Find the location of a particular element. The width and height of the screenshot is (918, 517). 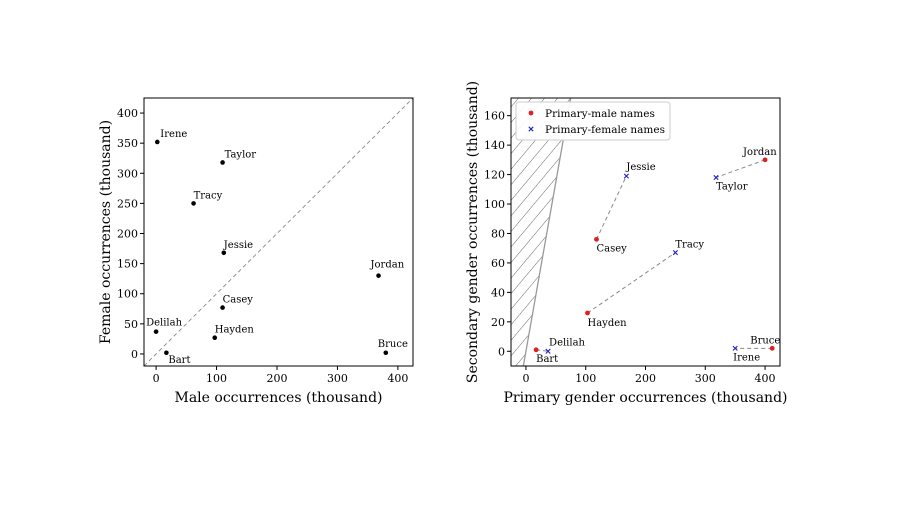

male-point-bruce is located at coordinates (772, 348).